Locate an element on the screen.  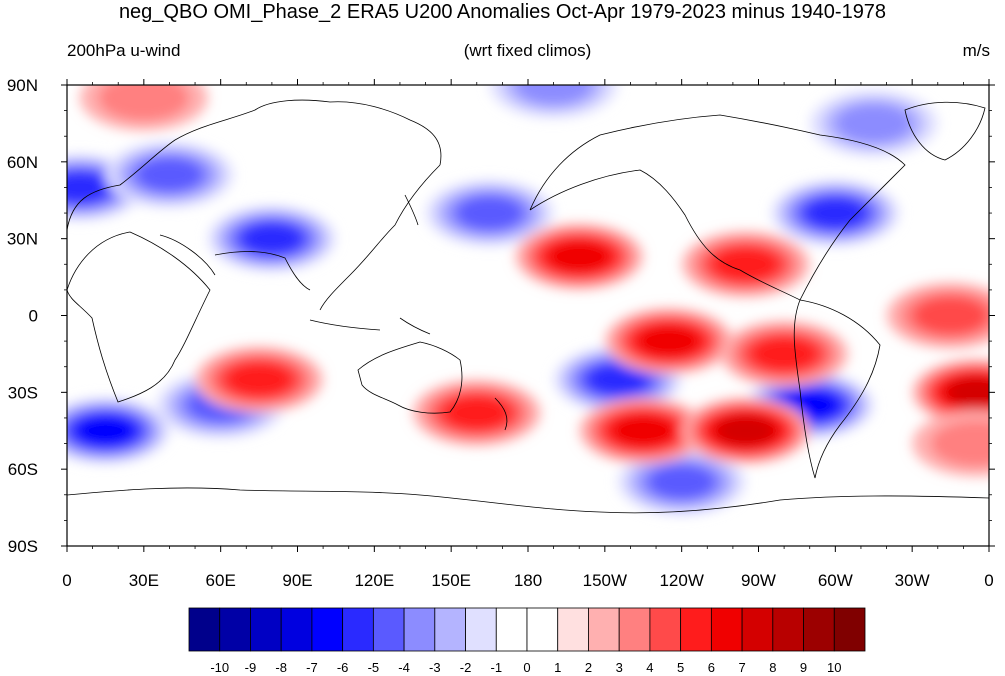
colorbar-label: -7 is located at coordinates (312, 667).